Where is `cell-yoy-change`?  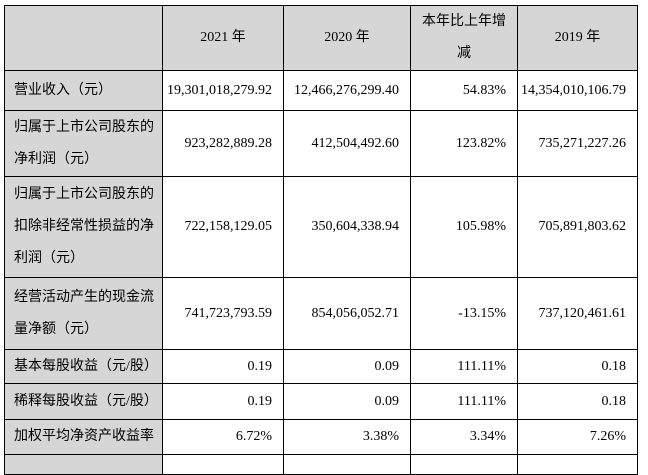 cell-yoy-change is located at coordinates (464, 464).